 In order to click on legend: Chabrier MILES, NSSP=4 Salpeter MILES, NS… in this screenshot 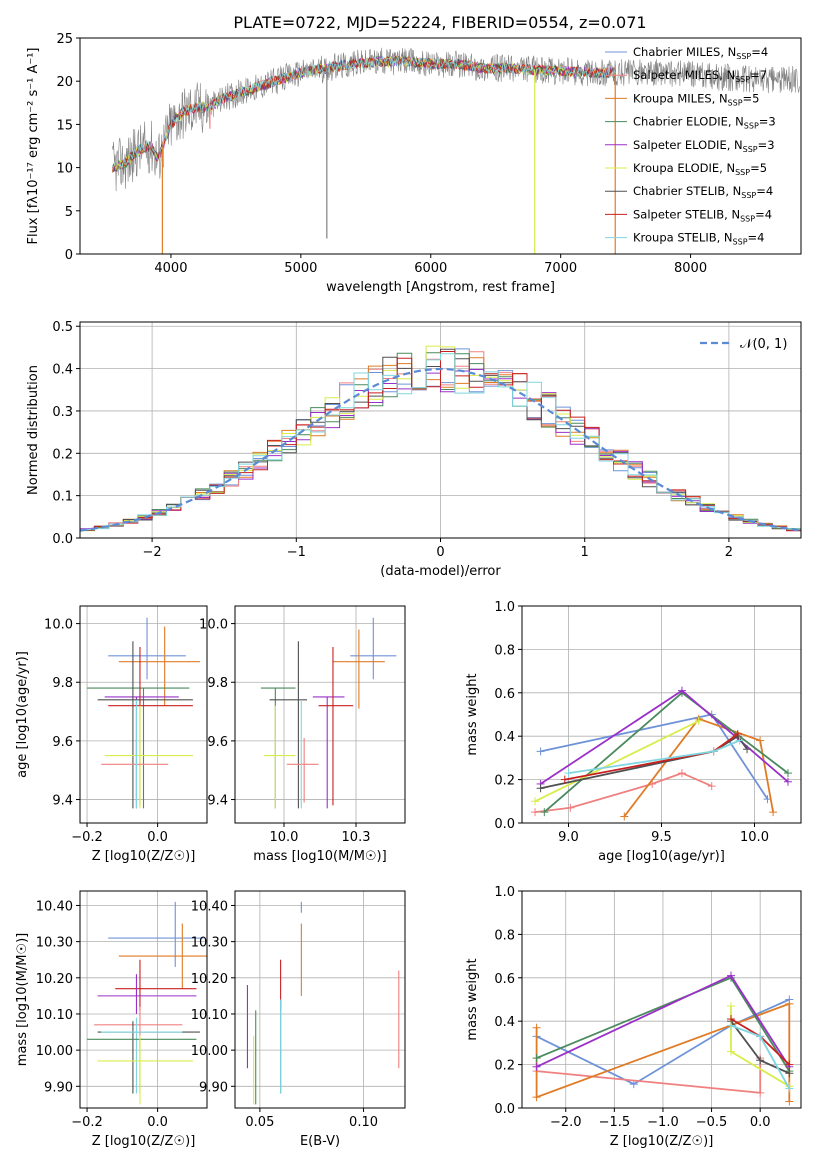, I will do `click(690, 146)`.